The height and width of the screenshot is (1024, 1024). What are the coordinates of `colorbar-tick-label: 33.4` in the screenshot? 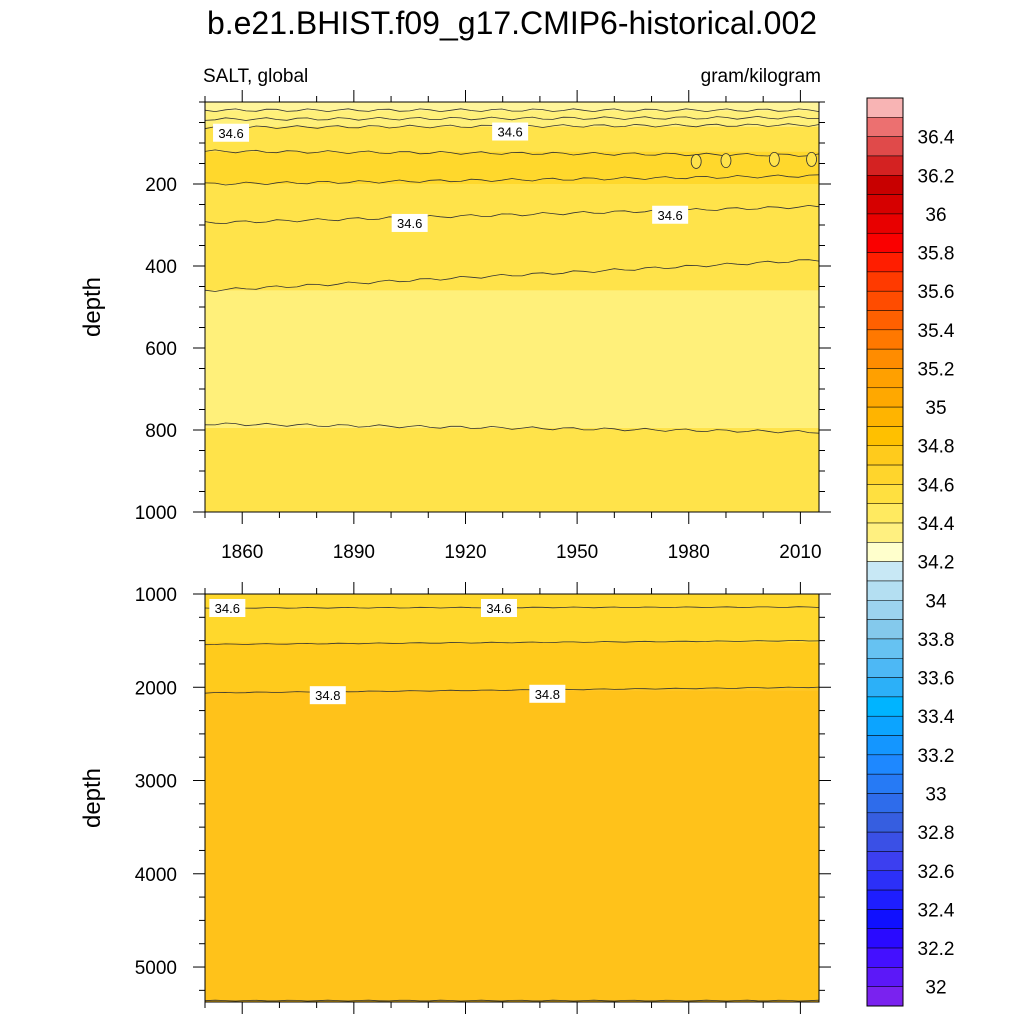 It's located at (936, 717).